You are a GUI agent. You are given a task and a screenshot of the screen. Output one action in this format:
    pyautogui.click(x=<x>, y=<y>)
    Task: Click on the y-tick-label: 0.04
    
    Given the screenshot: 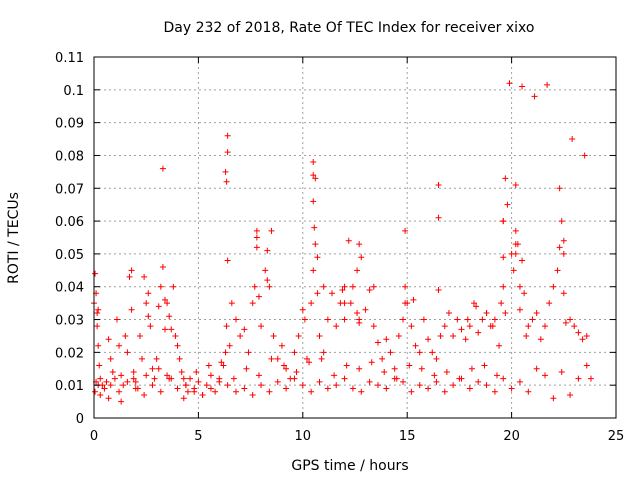 What is the action you would take?
    pyautogui.click(x=69, y=288)
    